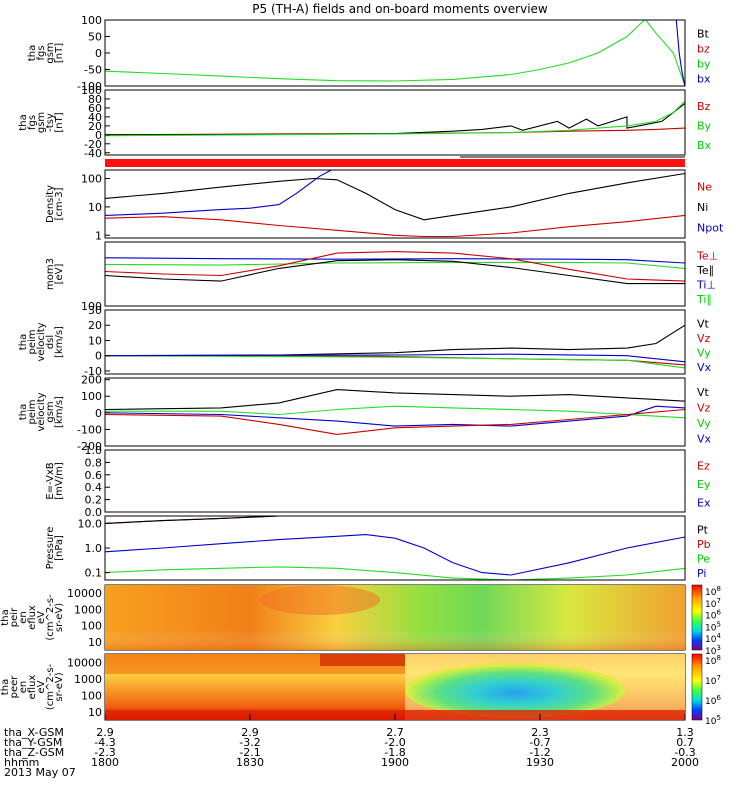  I want to click on panel7-legend-vt: Vt, so click(703, 392).